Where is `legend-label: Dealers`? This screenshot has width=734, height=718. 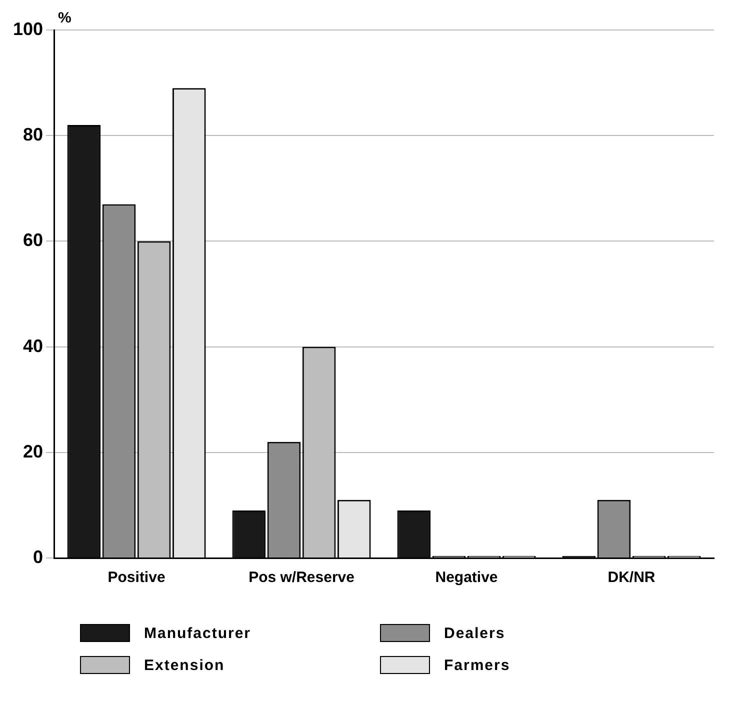
legend-label: Dealers is located at coordinates (475, 633).